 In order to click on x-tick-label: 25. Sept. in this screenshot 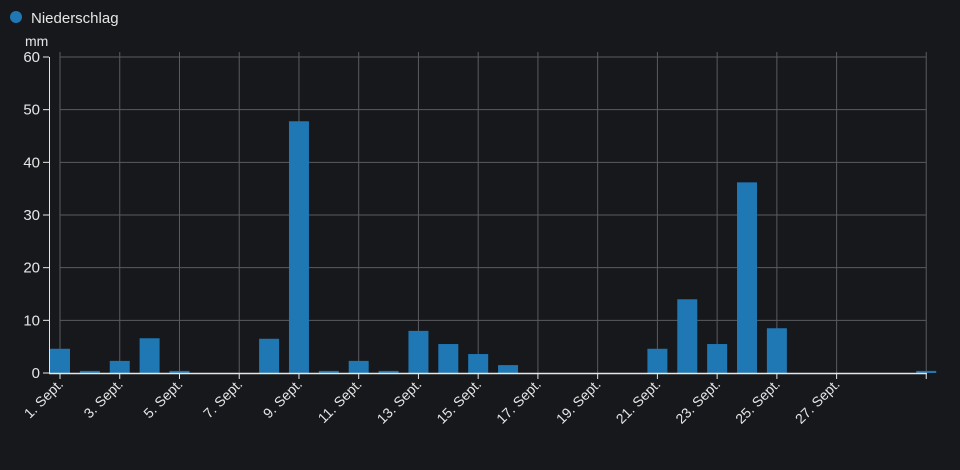, I will do `click(757, 401)`.